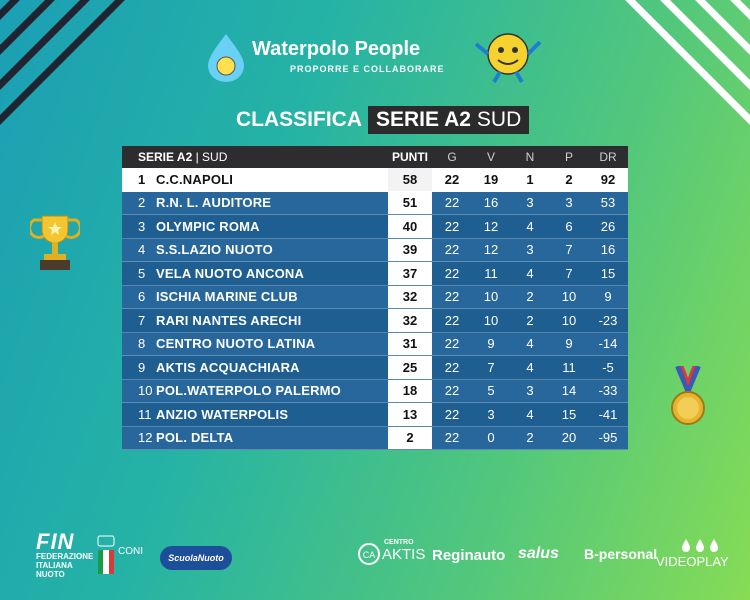  Describe the element at coordinates (569, 226) in the screenshot. I see `row-p: 6` at that location.